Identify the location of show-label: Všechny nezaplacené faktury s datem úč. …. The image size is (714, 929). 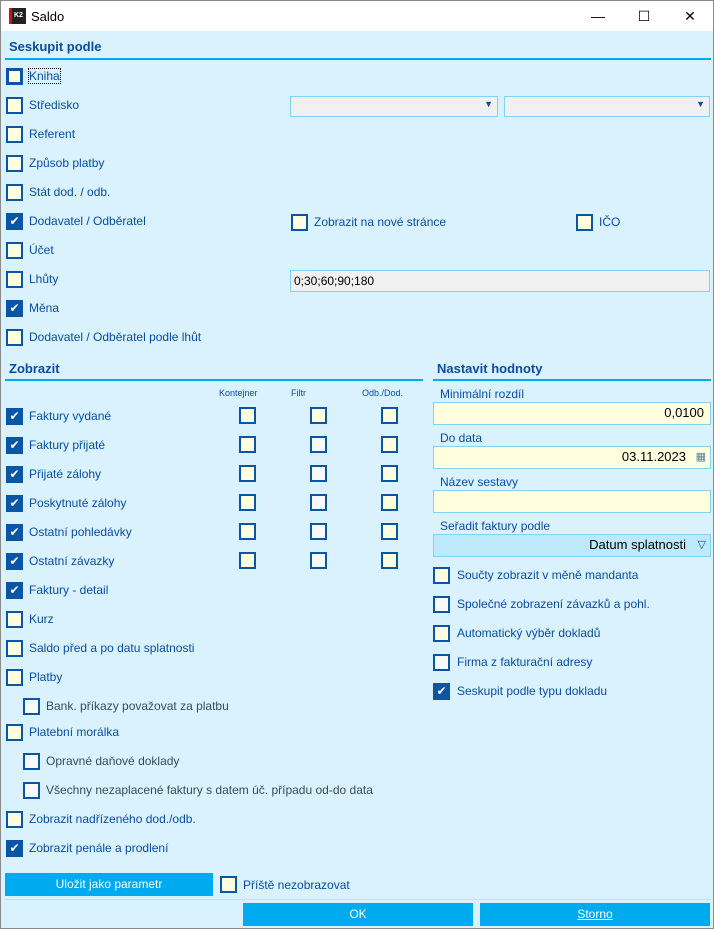
(209, 790).